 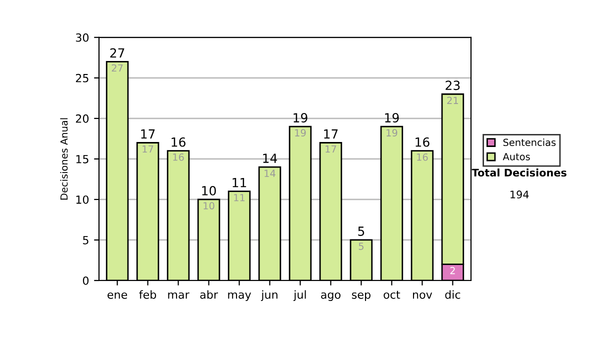 What do you see at coordinates (519, 194) in the screenshot?
I see `text: 194` at bounding box center [519, 194].